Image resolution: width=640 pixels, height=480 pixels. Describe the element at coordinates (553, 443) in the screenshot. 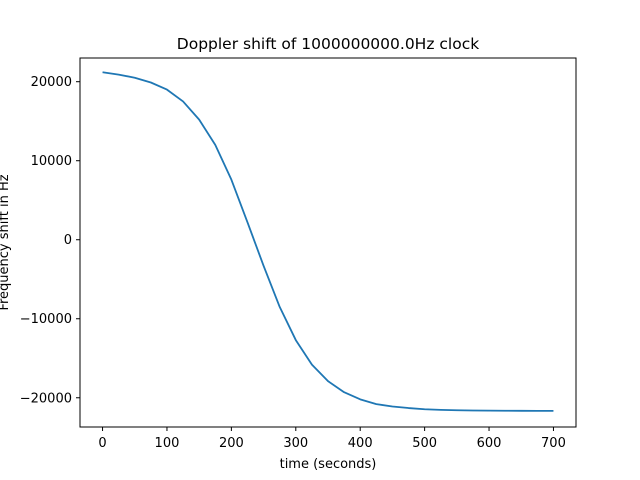

I see `x-tick-label: 700` at that location.